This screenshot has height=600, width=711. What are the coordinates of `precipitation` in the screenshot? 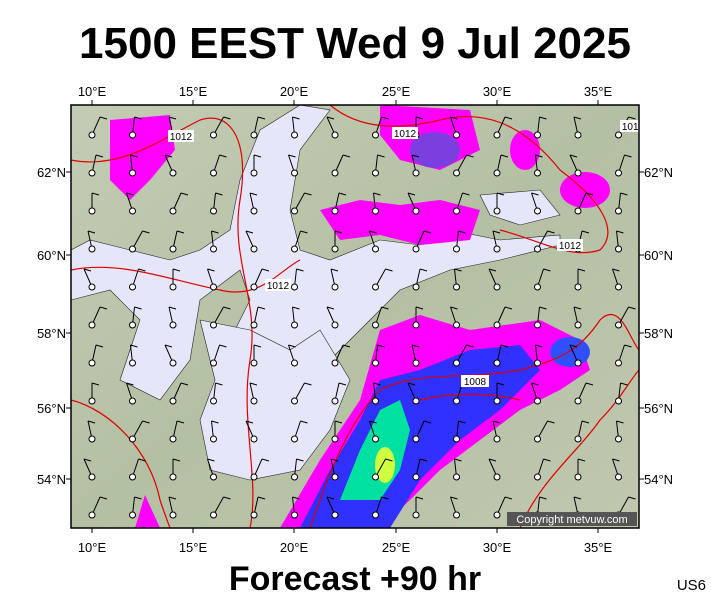 It's located at (585, 190).